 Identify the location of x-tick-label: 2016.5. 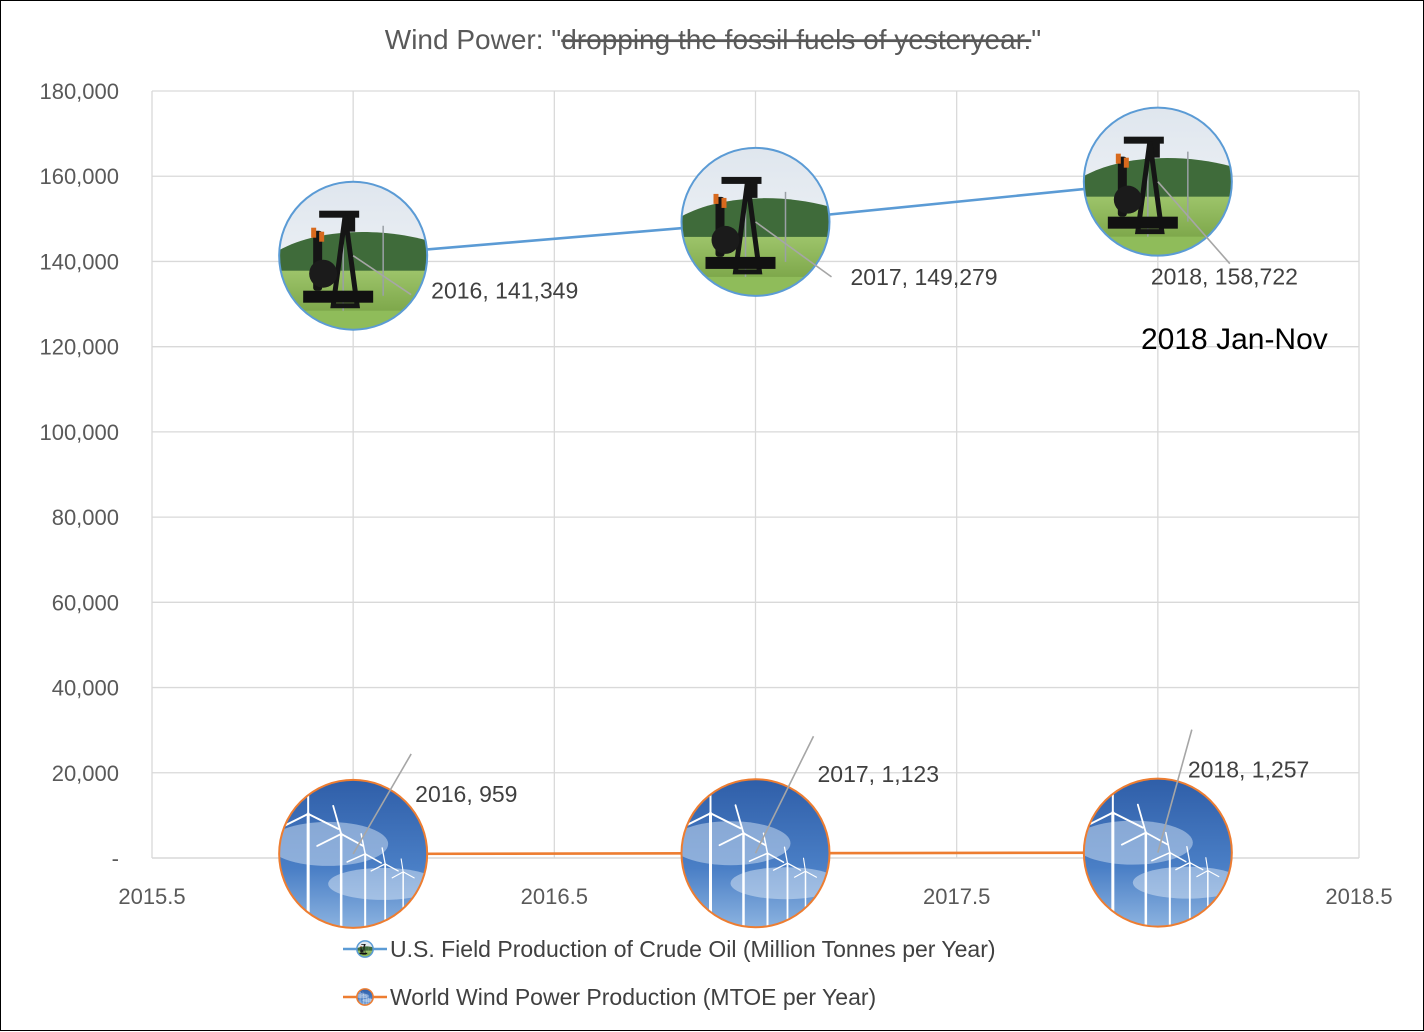
(554, 896).